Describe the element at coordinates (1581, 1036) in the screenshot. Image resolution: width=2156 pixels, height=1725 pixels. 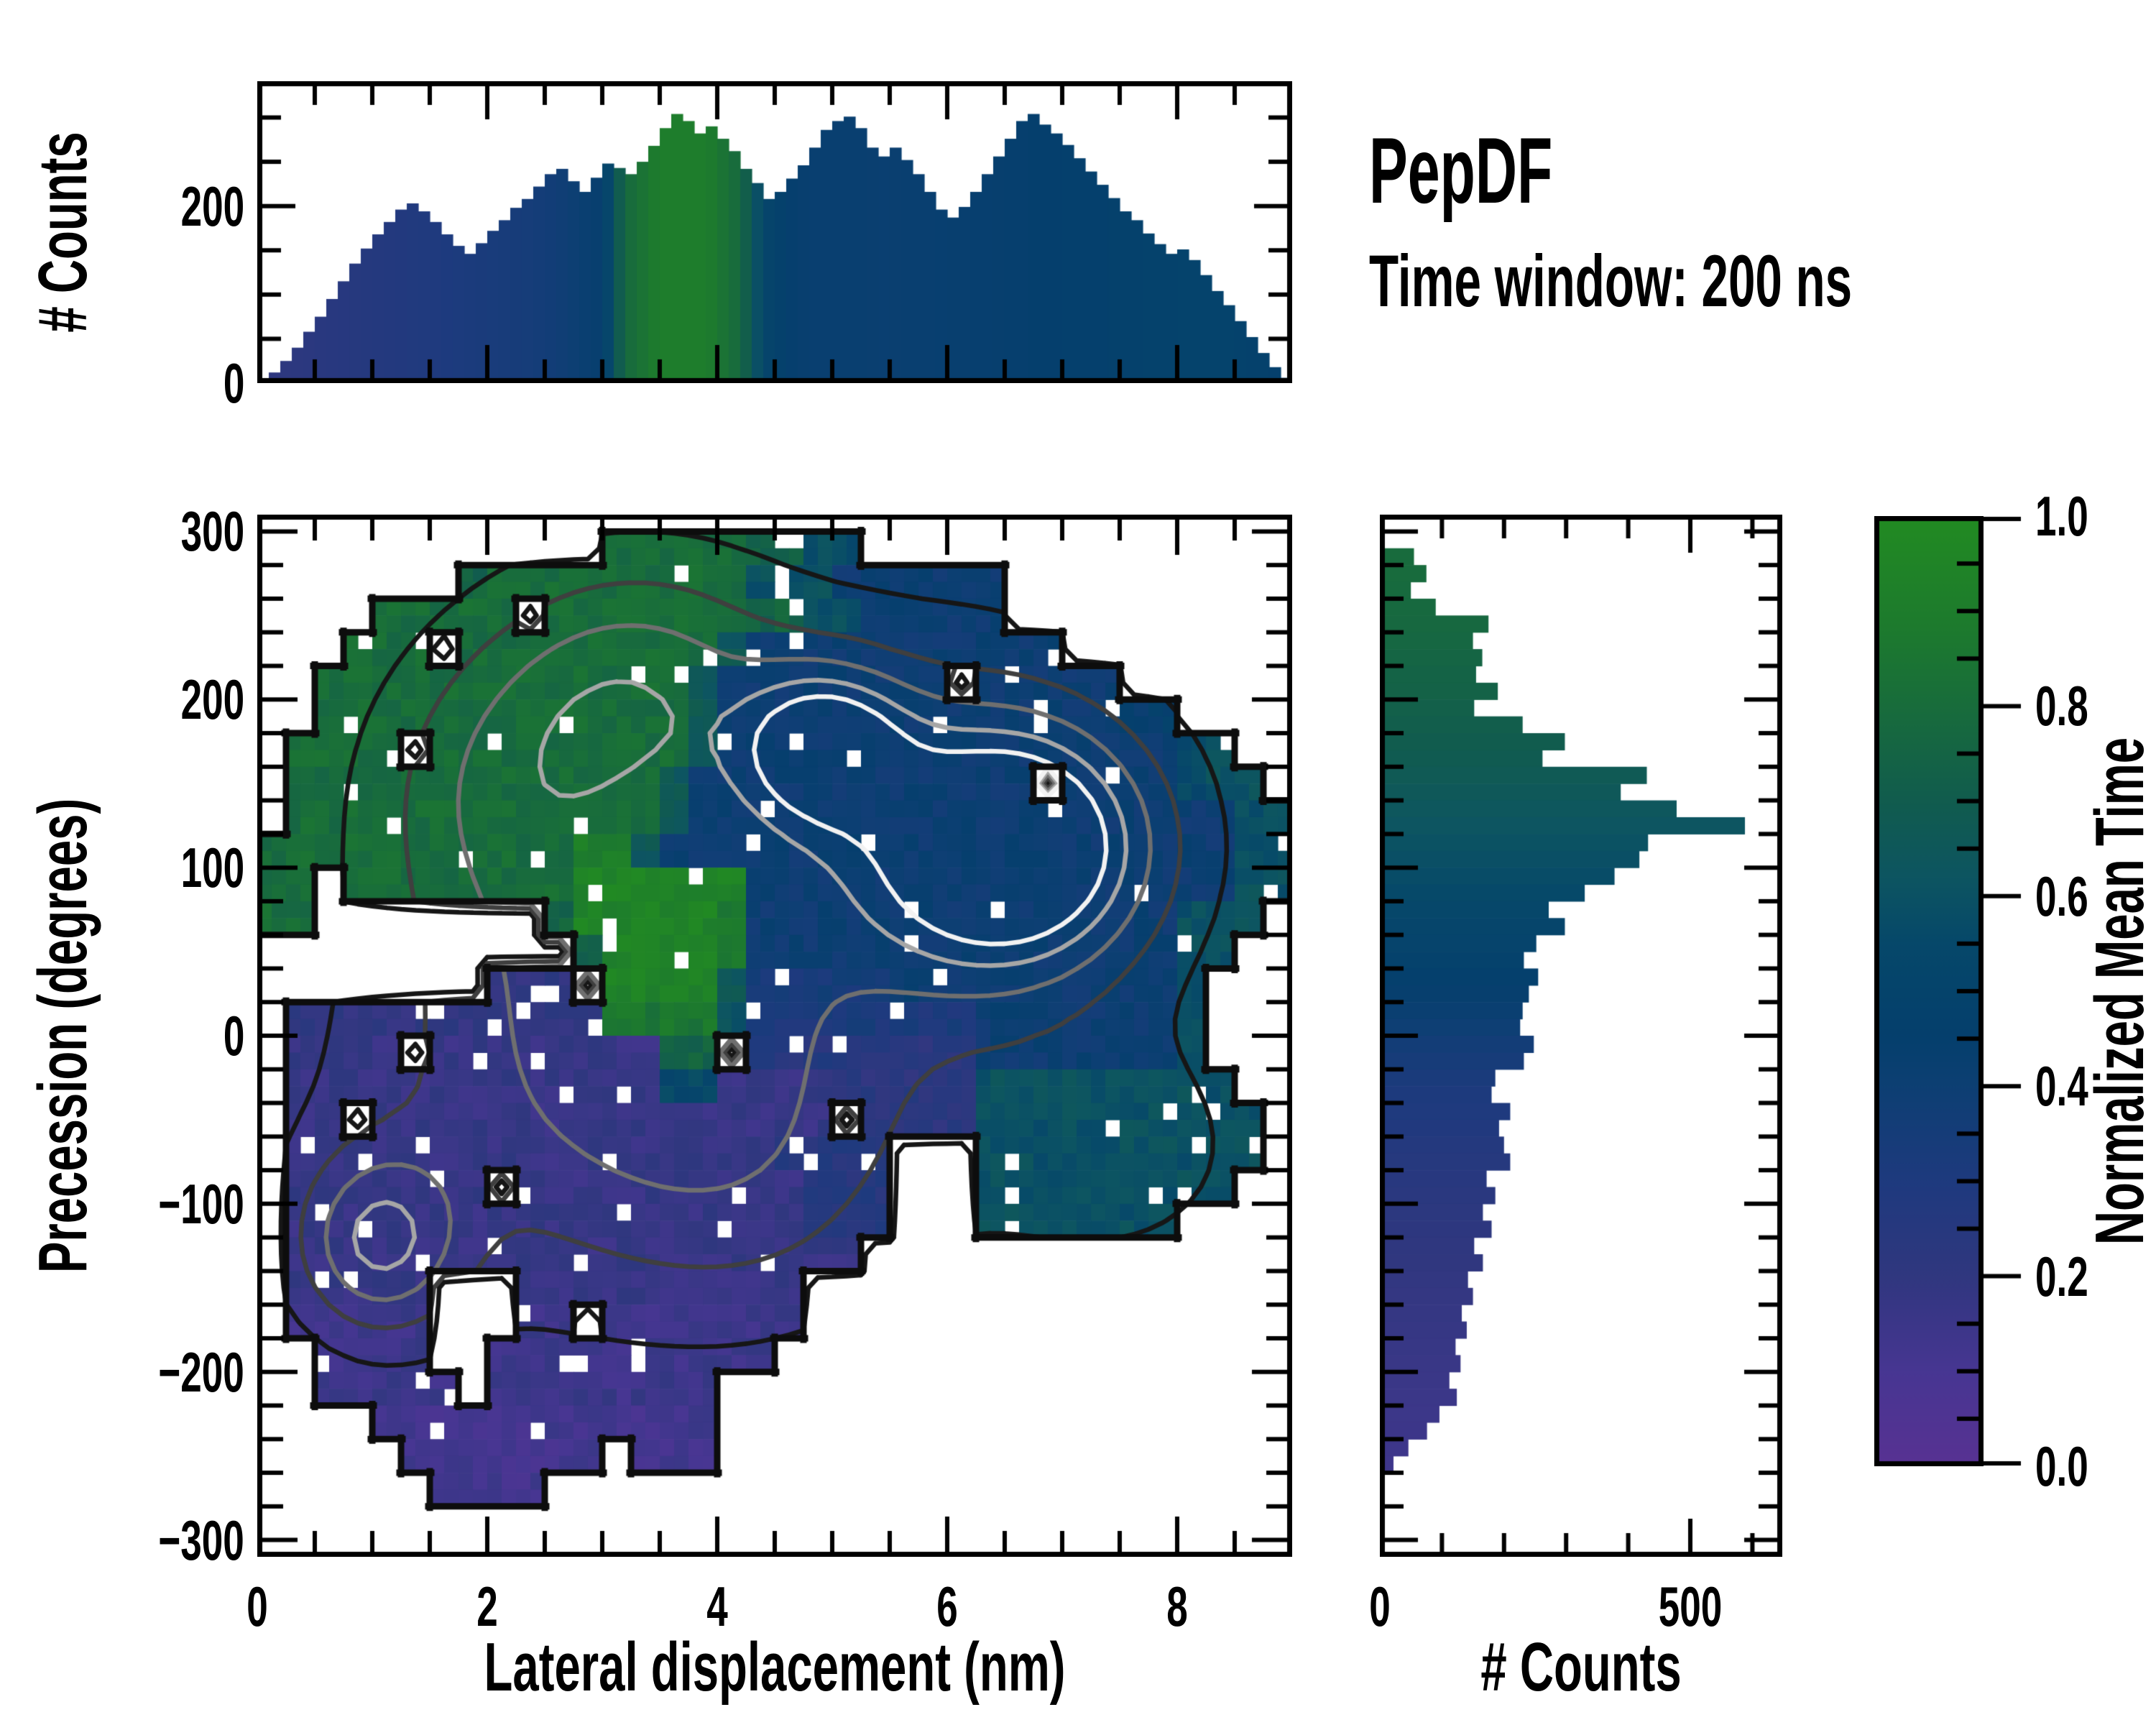
I see `right-histogram-canvas` at that location.